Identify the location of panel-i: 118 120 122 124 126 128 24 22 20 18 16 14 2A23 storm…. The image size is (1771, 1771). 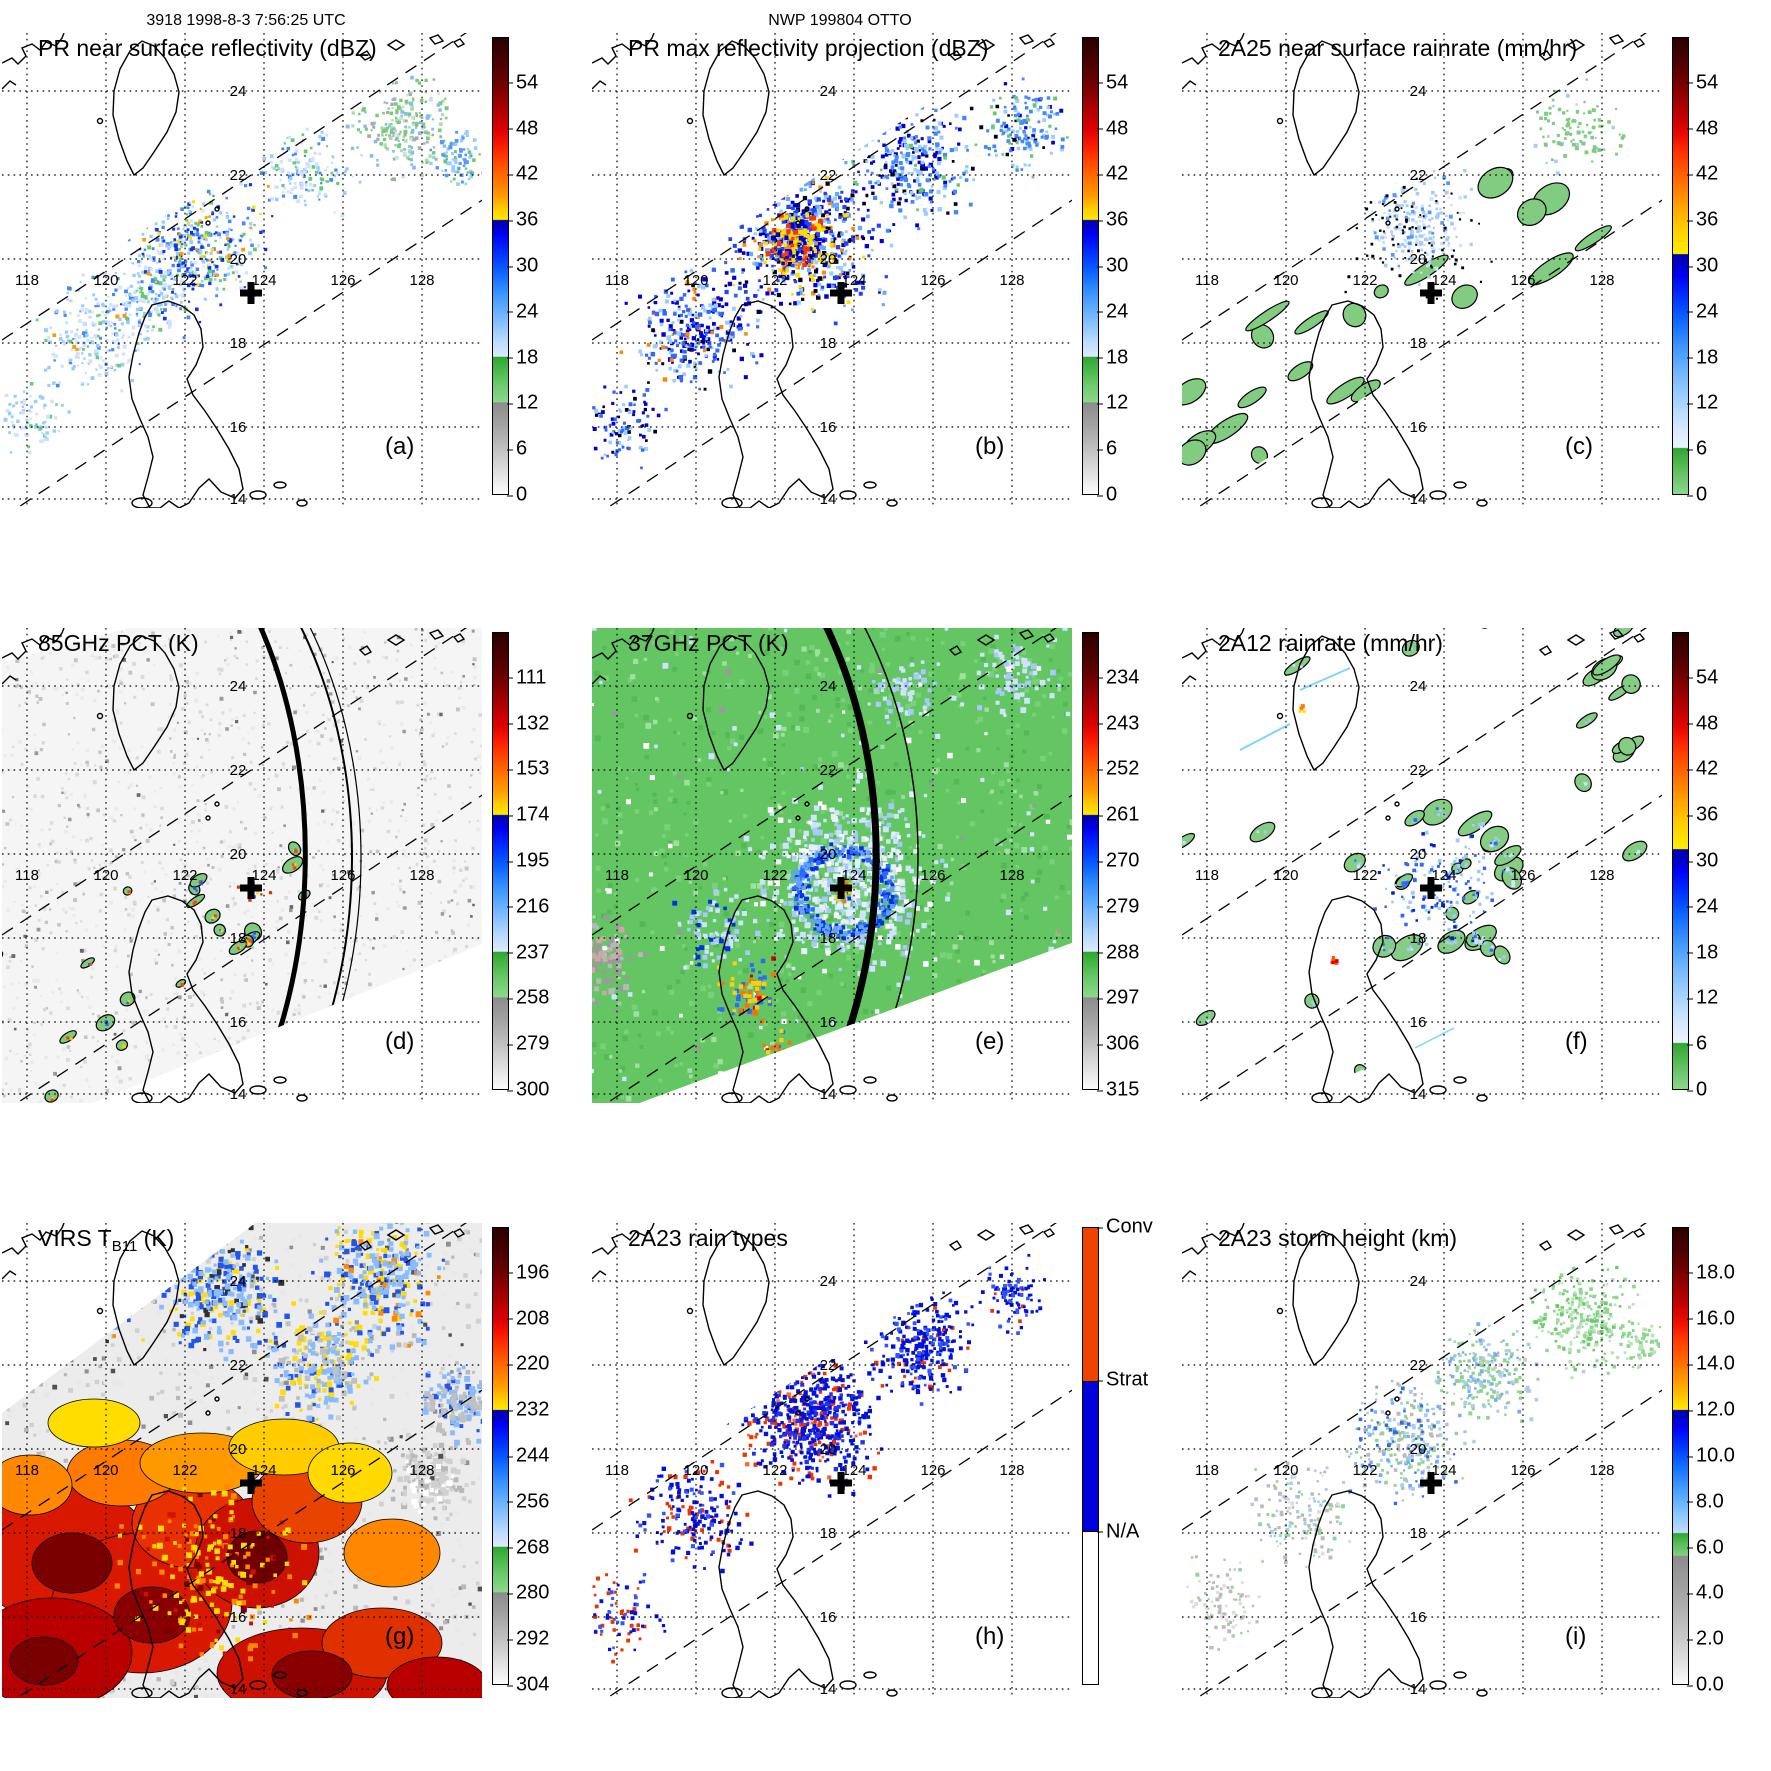
(1475, 1463).